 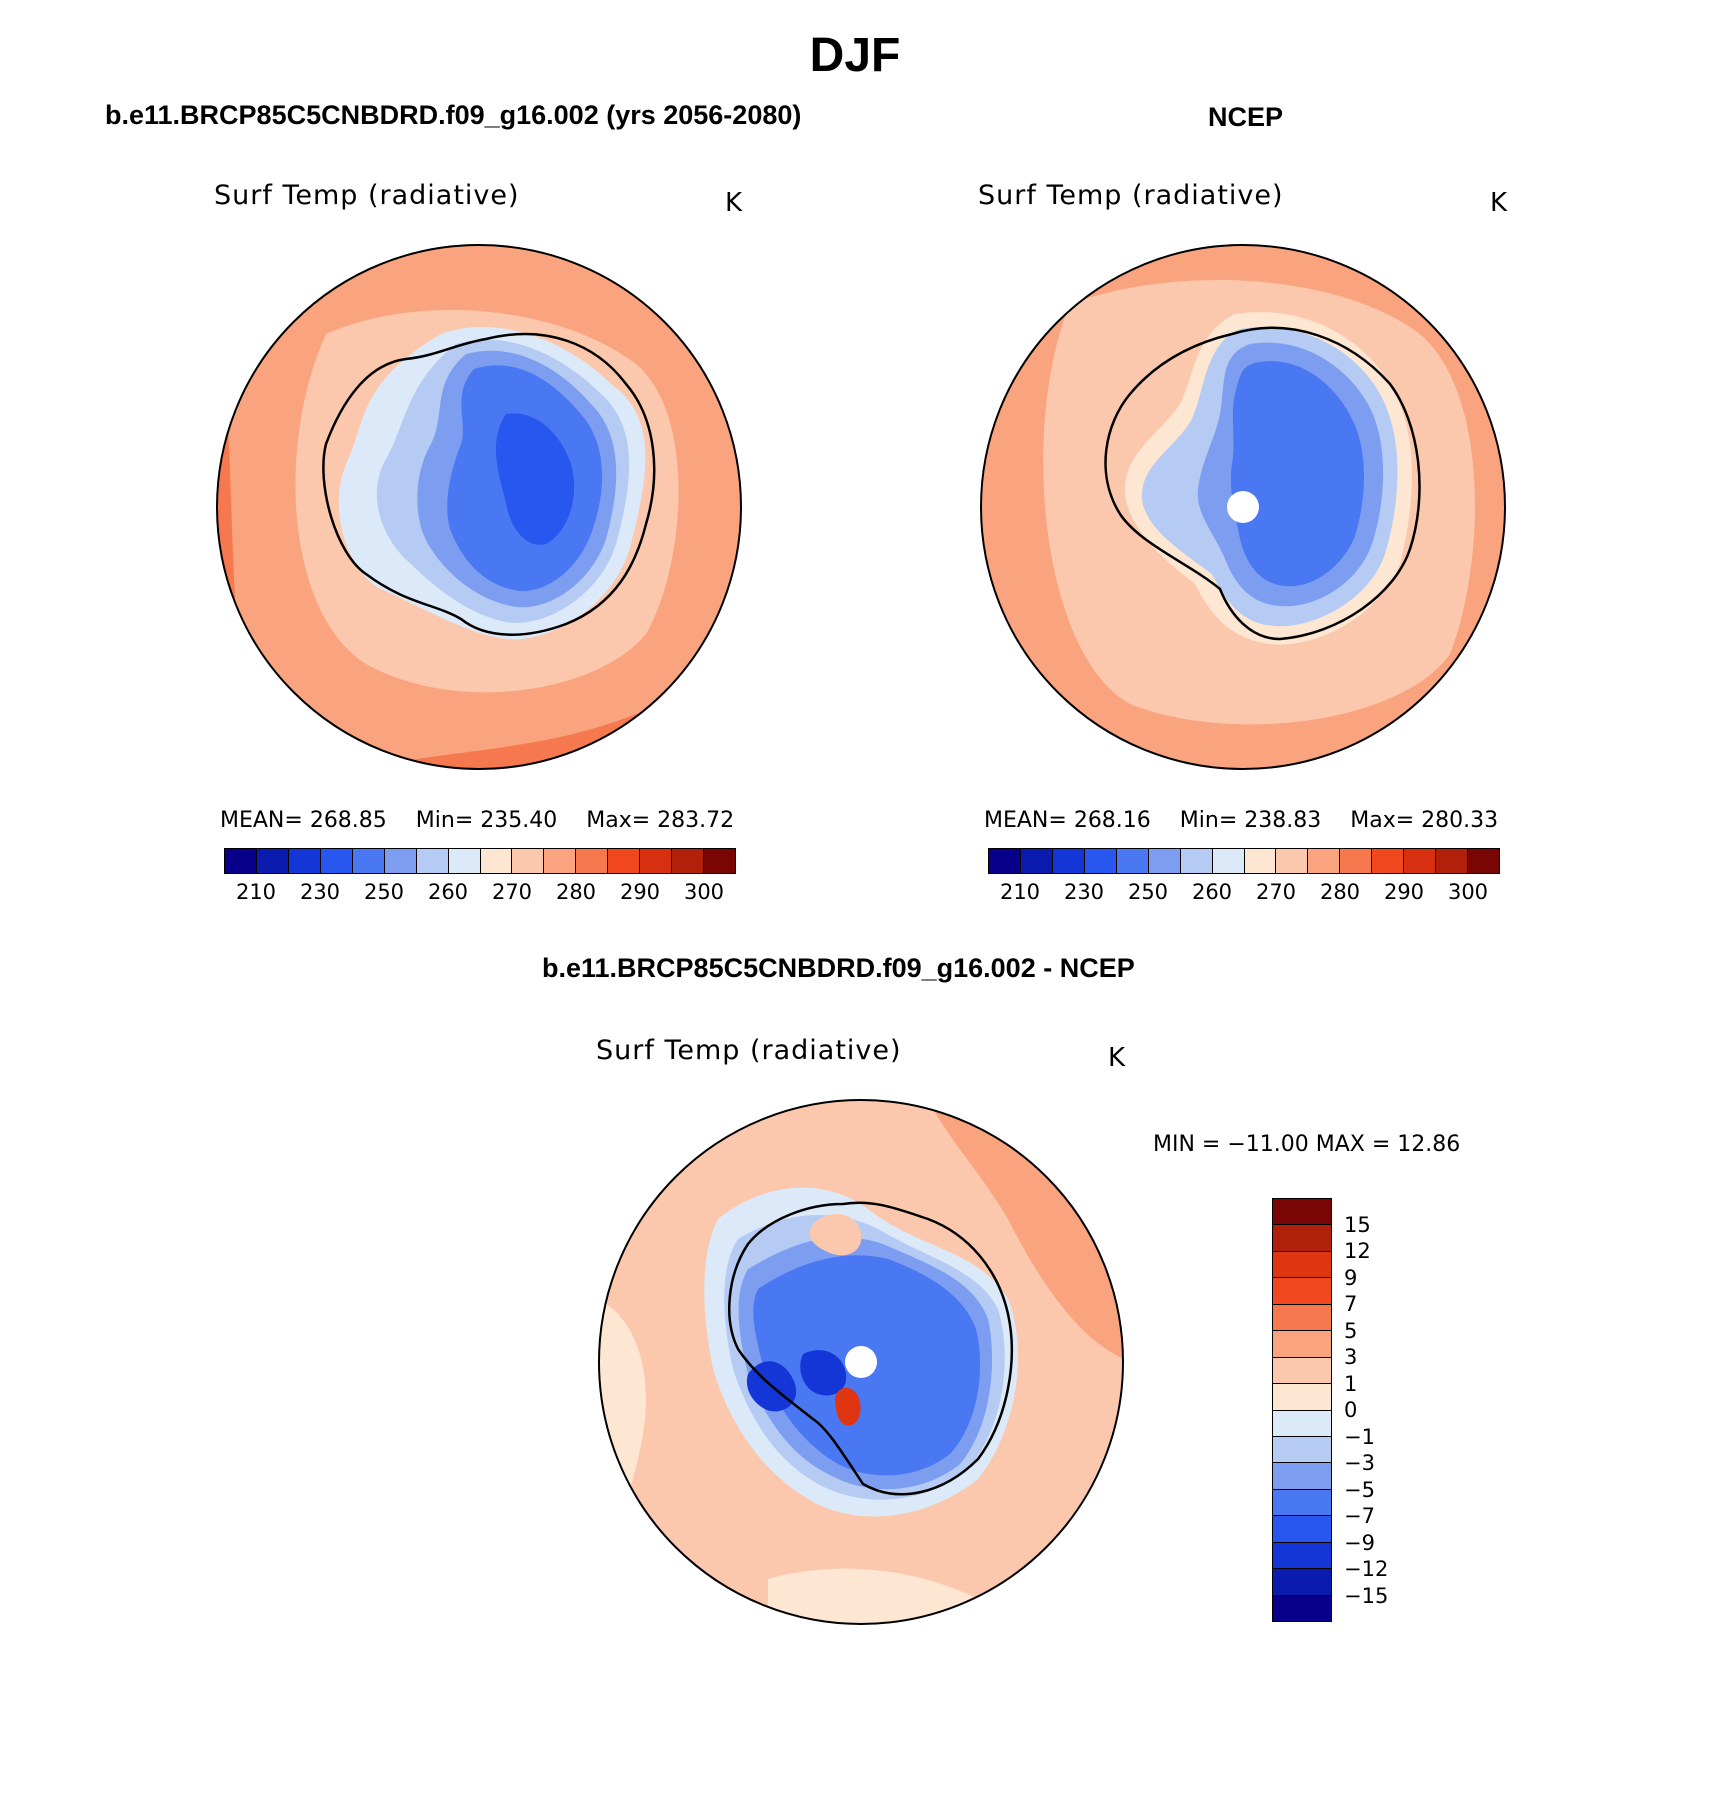 What do you see at coordinates (640, 892) in the screenshot?
I see `panel-a-colorbar-tick: 290` at bounding box center [640, 892].